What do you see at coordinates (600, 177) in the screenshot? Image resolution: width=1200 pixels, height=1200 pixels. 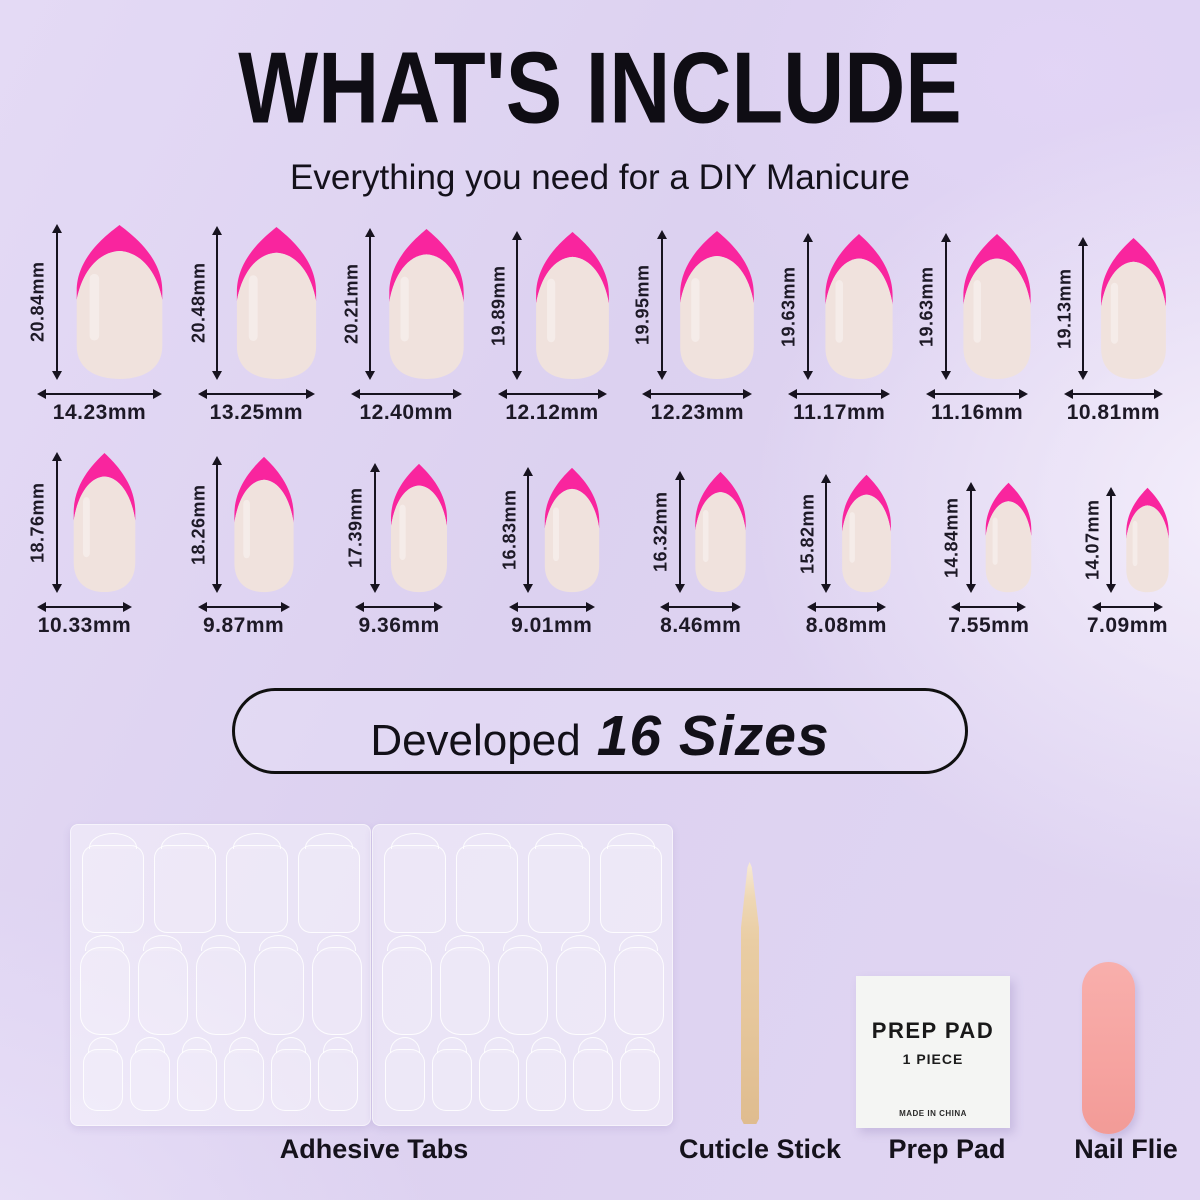 I see `page-subtitle: Everything you need for a DIY Manicure` at bounding box center [600, 177].